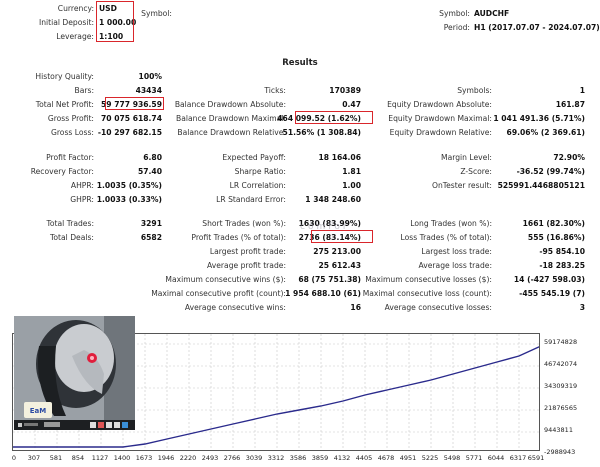 Image resolution: width=600 pixels, height=467 pixels. What do you see at coordinates (247, 251) in the screenshot?
I see `largest-profit-trade-label: Largest profit trade:` at bounding box center [247, 251].